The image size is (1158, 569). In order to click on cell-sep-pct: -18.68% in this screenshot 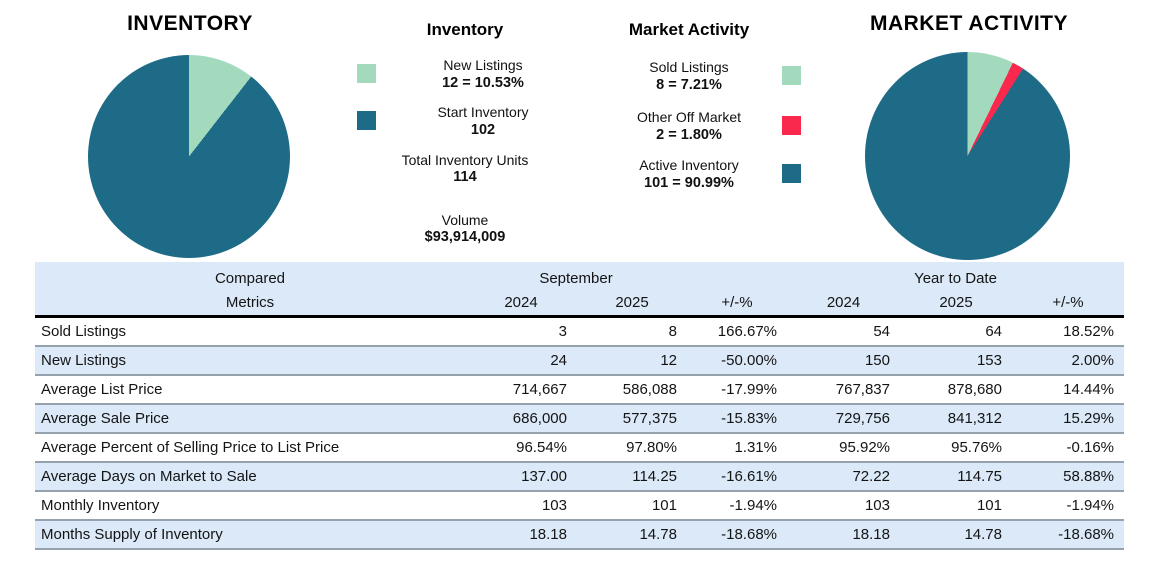, I will do `click(737, 534)`.